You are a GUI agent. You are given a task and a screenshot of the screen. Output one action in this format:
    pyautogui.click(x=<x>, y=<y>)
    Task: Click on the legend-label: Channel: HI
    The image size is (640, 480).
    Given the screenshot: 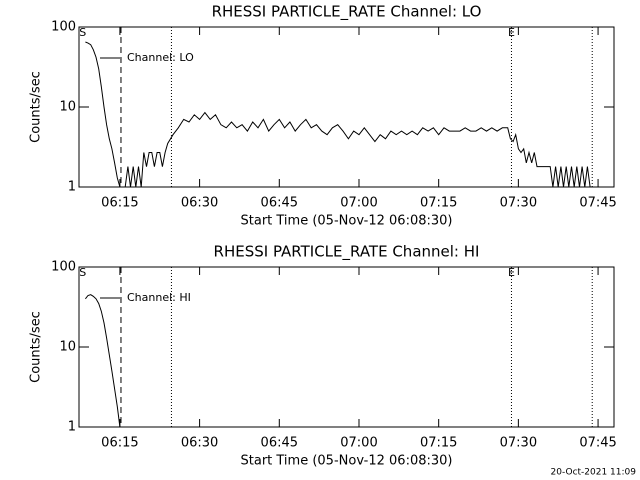 What is the action you would take?
    pyautogui.click(x=159, y=297)
    